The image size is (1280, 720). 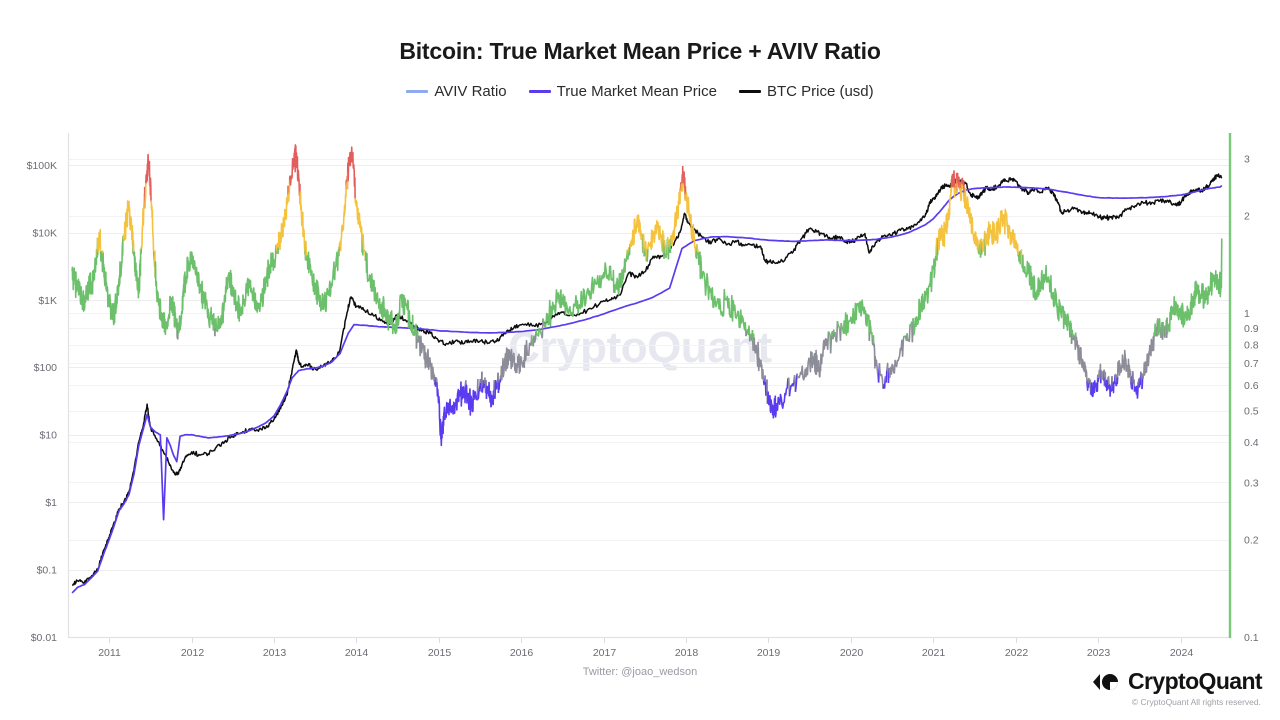 What do you see at coordinates (1251, 638) in the screenshot?
I see `y-axis-right-tick-label: 0.1` at bounding box center [1251, 638].